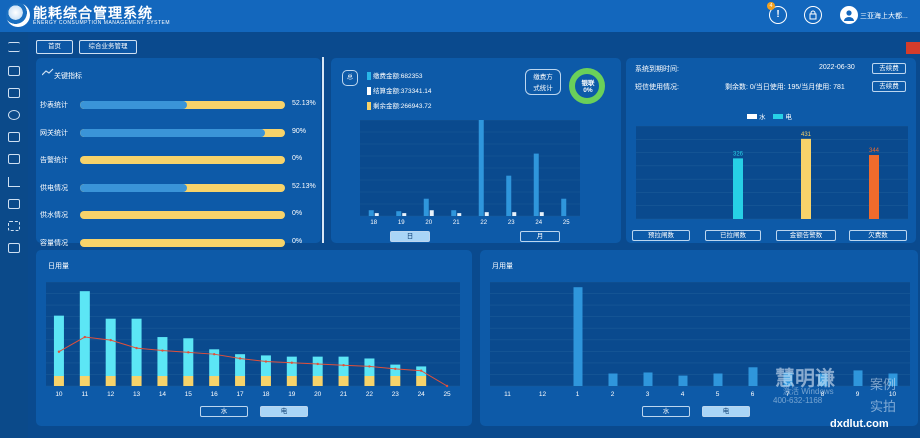 The height and width of the screenshot is (438, 920). I want to click on arrears-button: 欠费数, so click(878, 235).